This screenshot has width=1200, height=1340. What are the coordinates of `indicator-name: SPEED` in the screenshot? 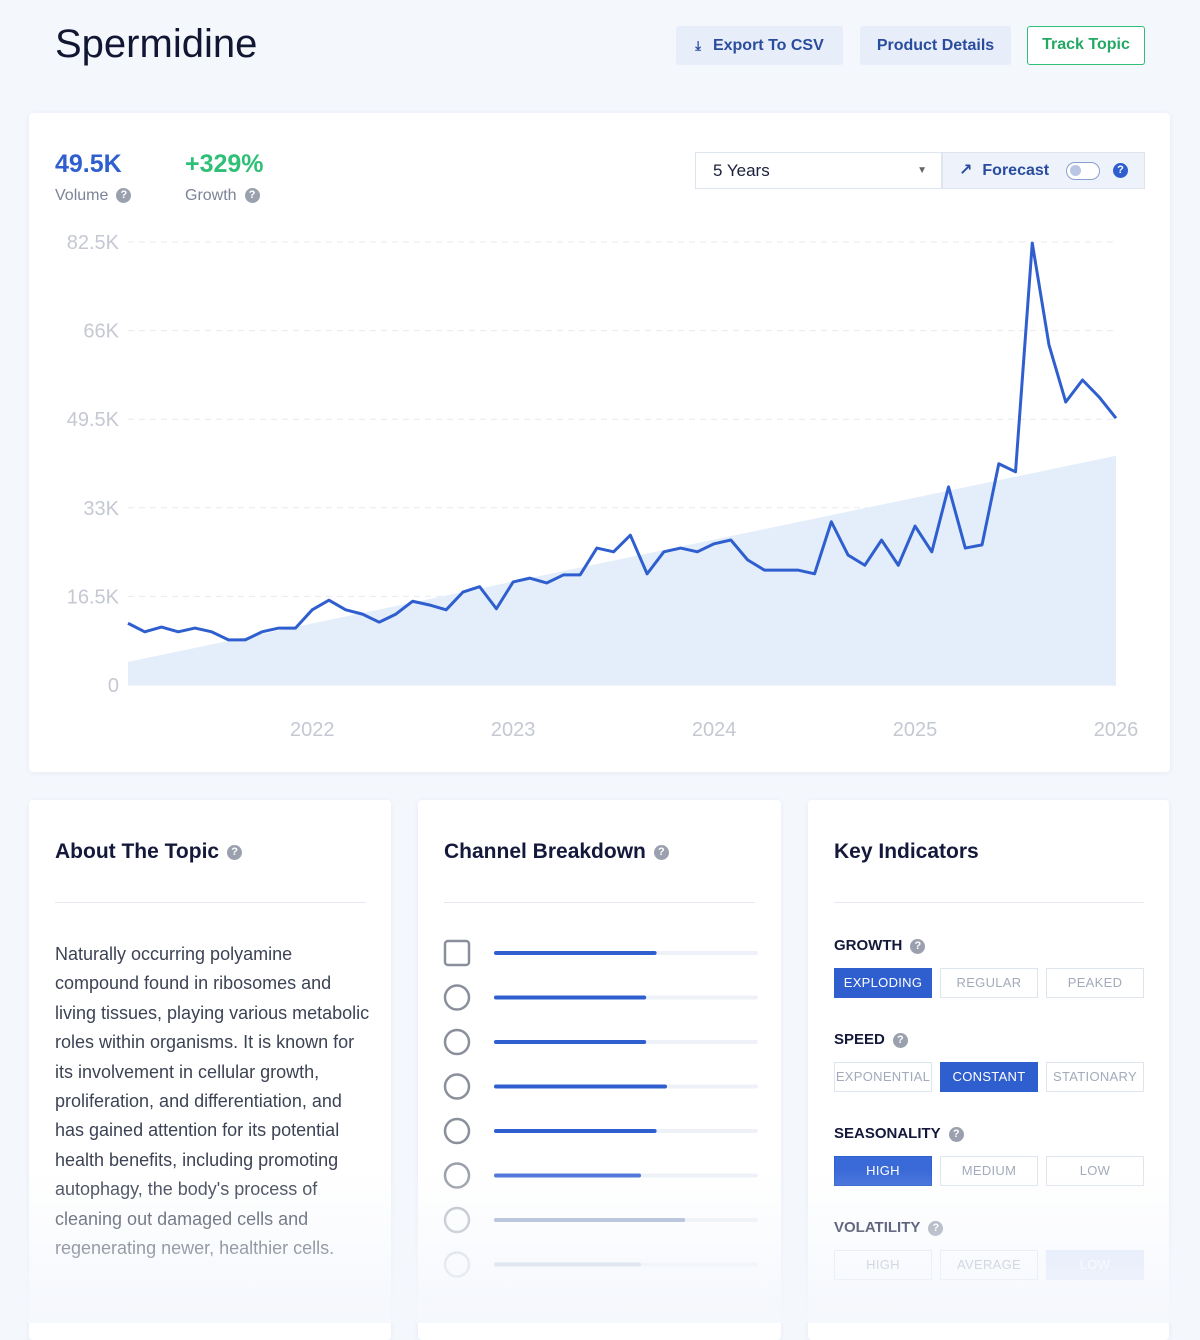 It's located at (859, 1039).